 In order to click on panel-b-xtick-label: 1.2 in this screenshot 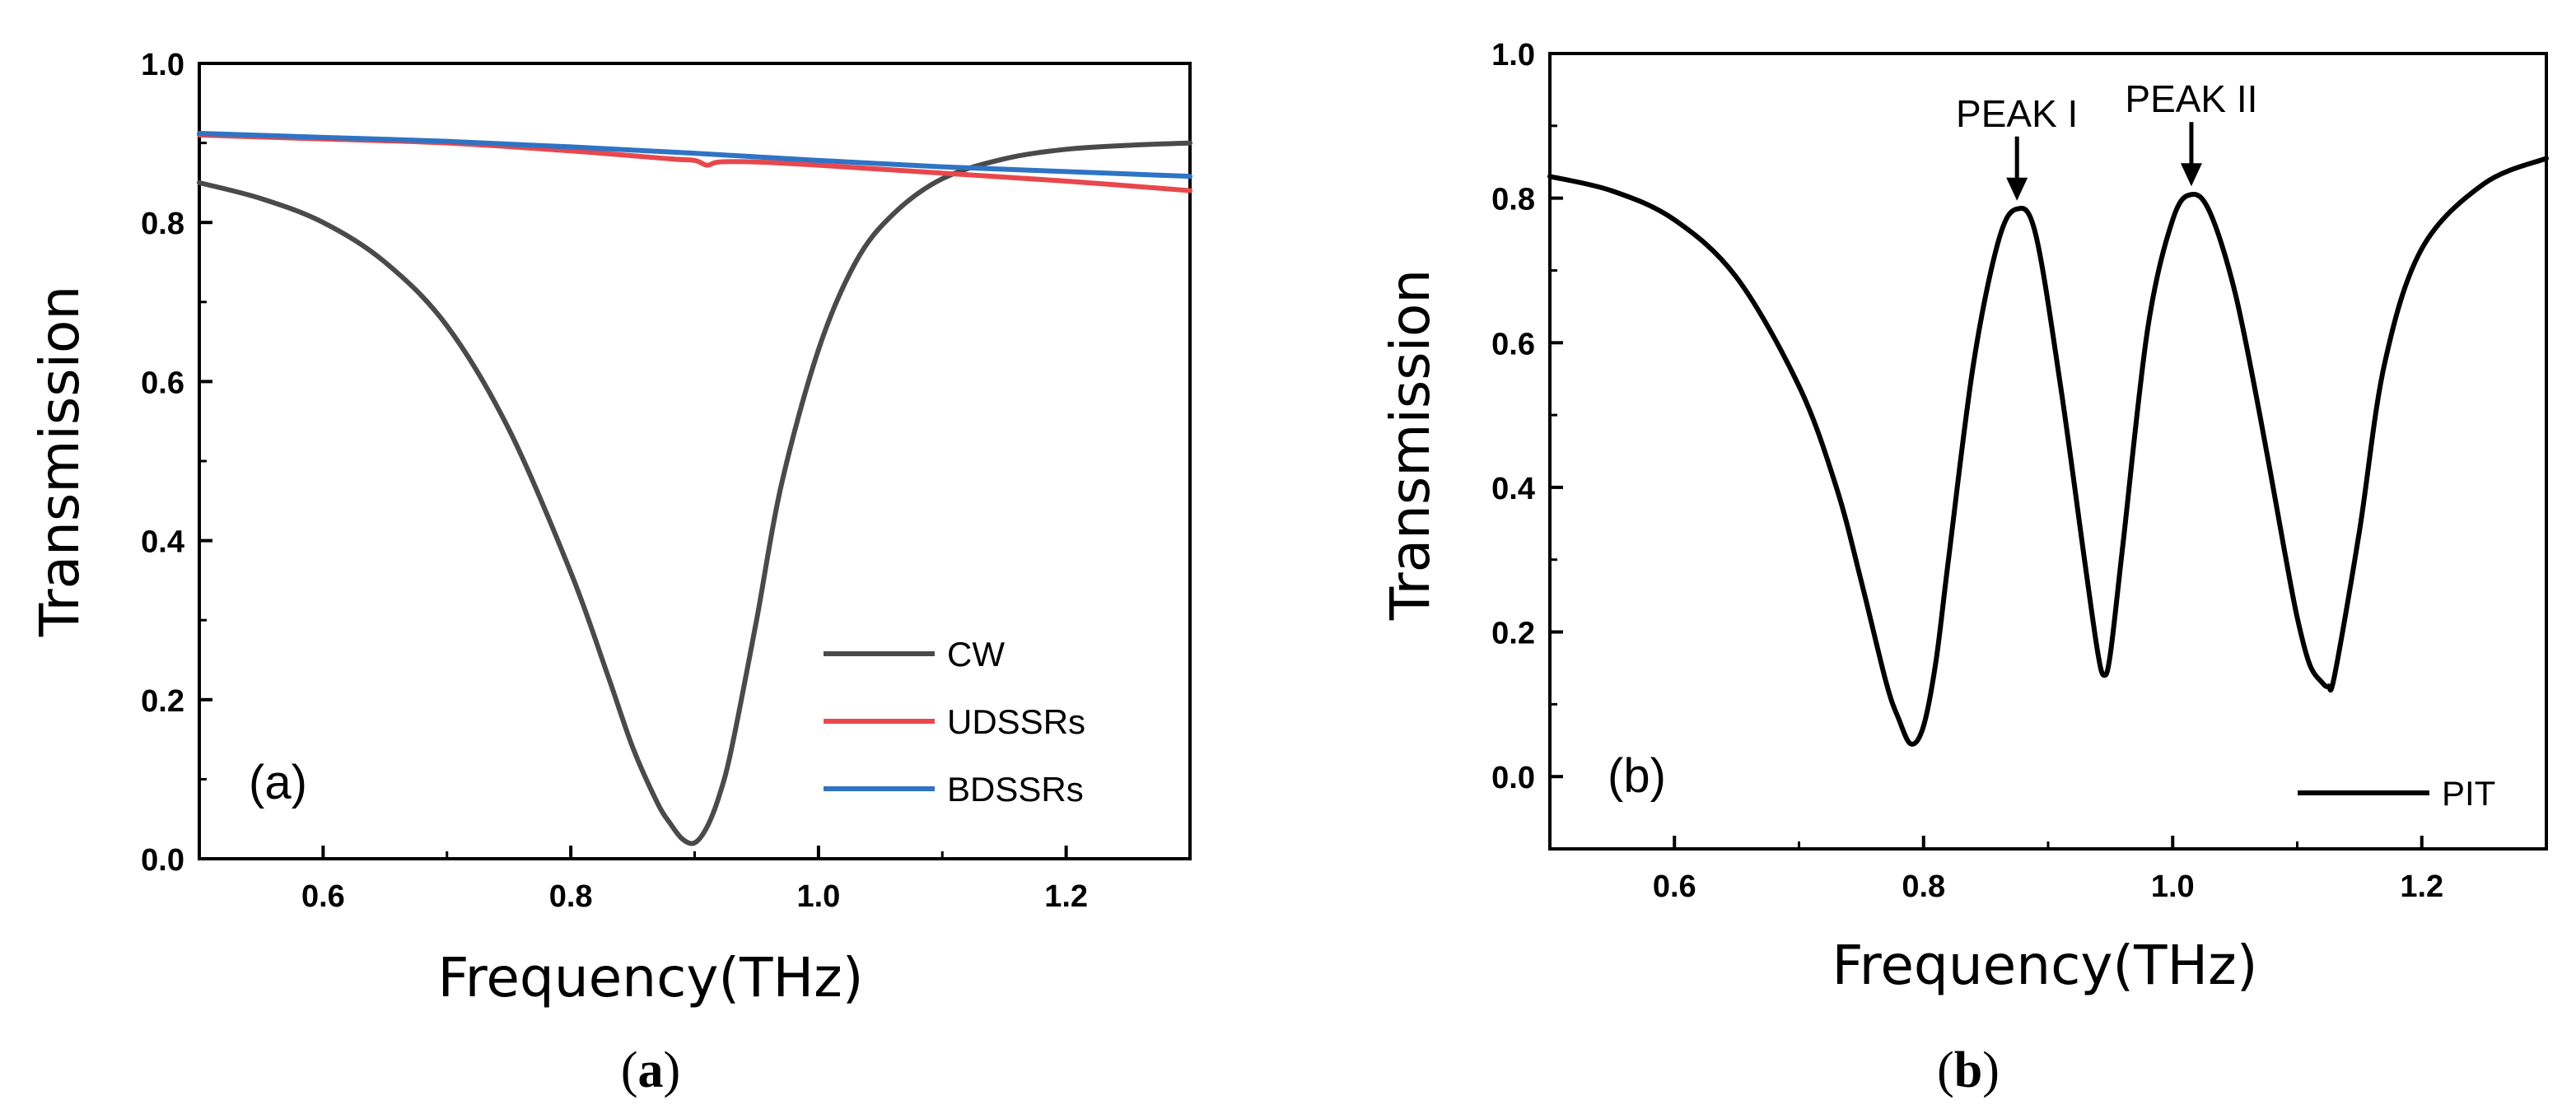, I will do `click(2421, 887)`.